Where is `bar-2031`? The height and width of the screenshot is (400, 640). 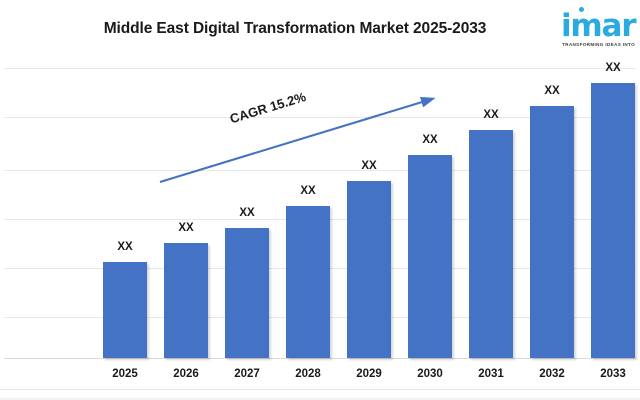 bar-2031 is located at coordinates (491, 244).